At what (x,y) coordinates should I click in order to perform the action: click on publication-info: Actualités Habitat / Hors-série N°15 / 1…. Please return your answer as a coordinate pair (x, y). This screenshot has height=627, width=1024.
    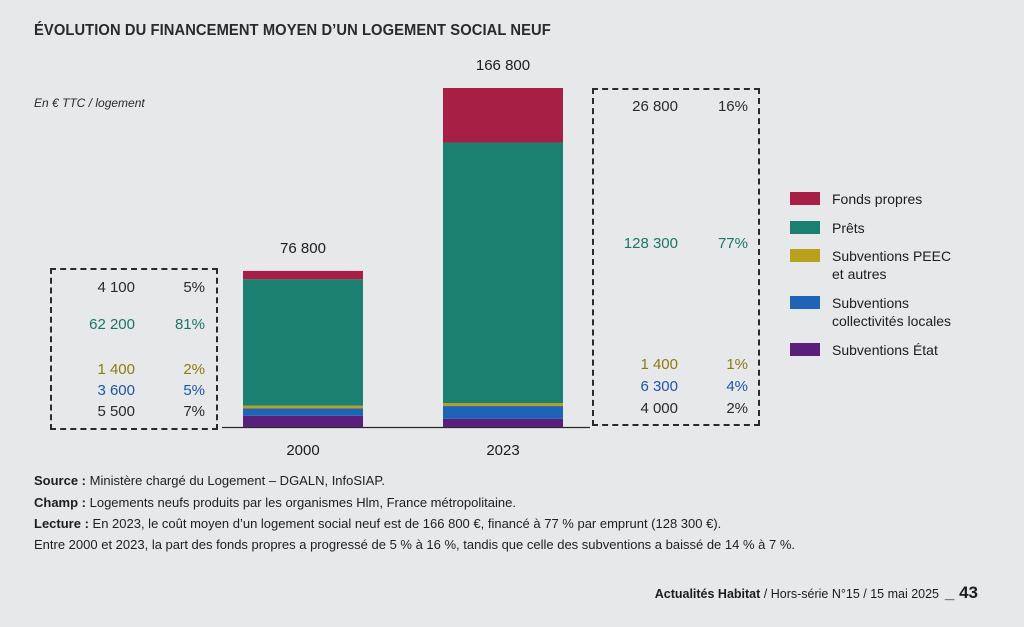
    Looking at the image, I should click on (797, 594).